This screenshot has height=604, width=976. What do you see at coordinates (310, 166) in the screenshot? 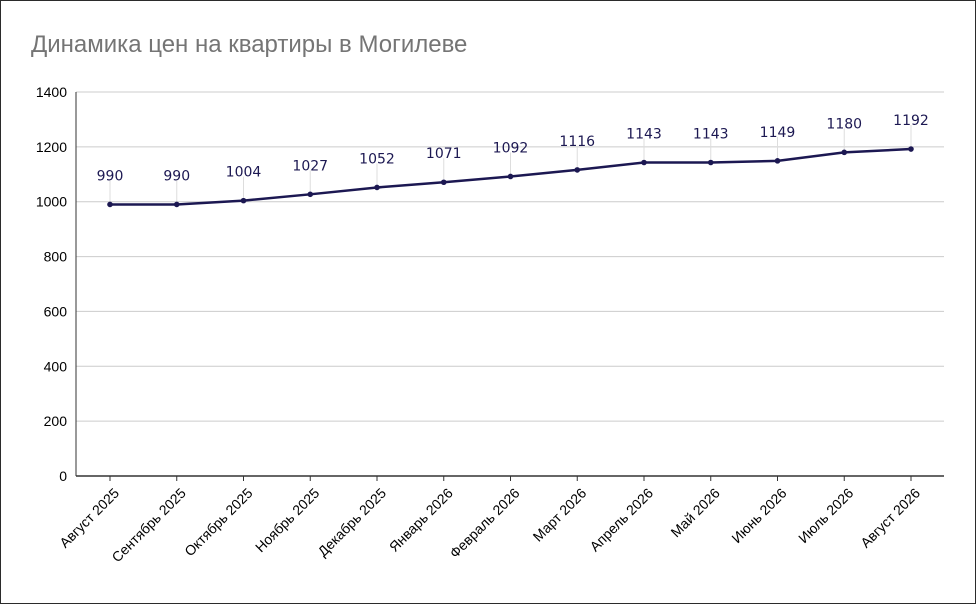
I see `data-label: 1027` at bounding box center [310, 166].